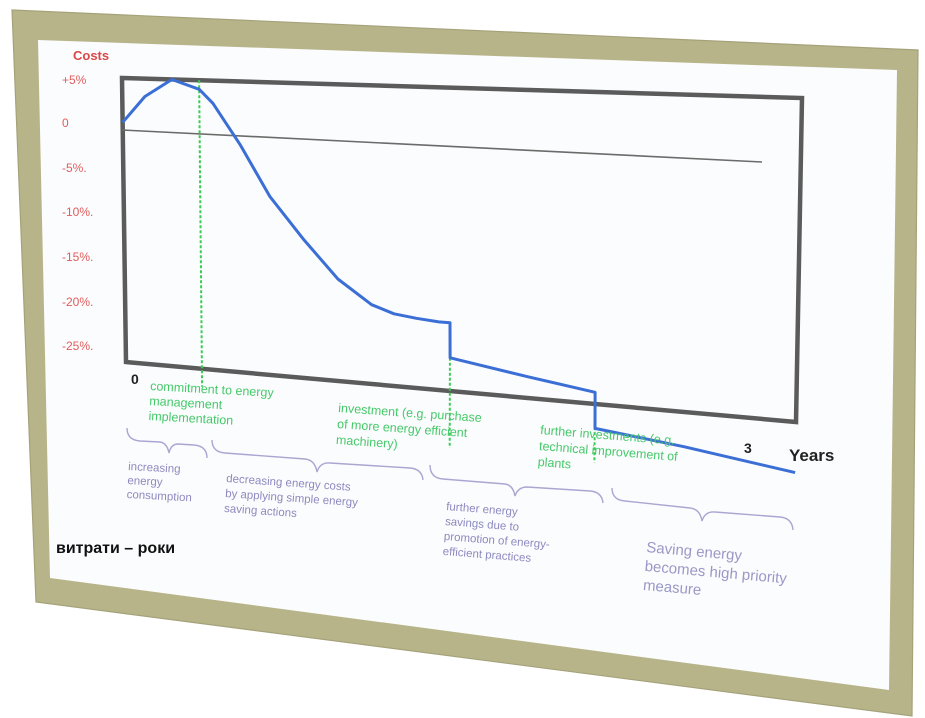 The height and width of the screenshot is (718, 925). I want to click on phase-1-line1: increasing, so click(154, 468).